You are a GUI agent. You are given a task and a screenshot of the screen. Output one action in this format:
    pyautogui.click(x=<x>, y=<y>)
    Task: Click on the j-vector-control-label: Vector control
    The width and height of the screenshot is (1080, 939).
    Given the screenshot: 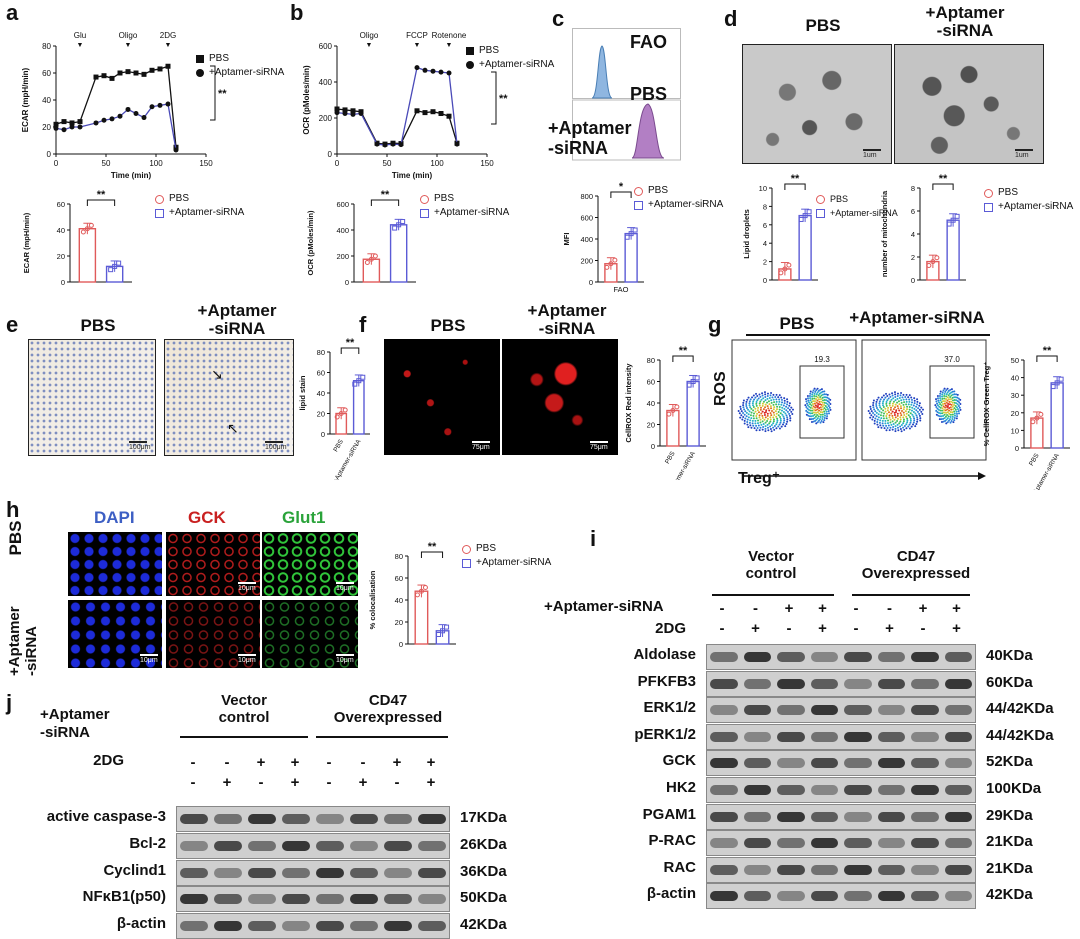 What is the action you would take?
    pyautogui.click(x=244, y=709)
    